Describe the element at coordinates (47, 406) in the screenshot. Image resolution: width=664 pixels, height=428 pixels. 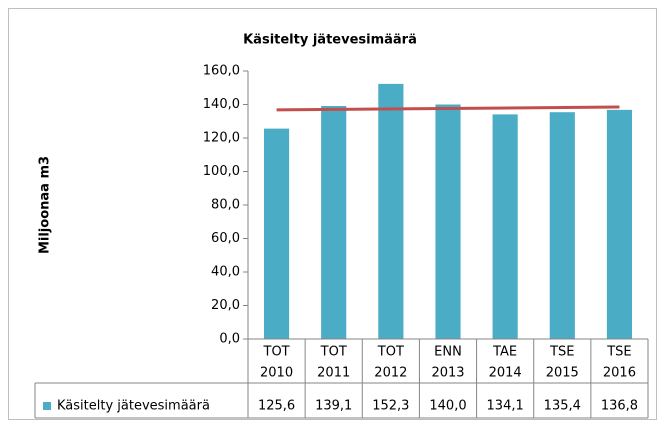
I see `legend-swatch` at that location.